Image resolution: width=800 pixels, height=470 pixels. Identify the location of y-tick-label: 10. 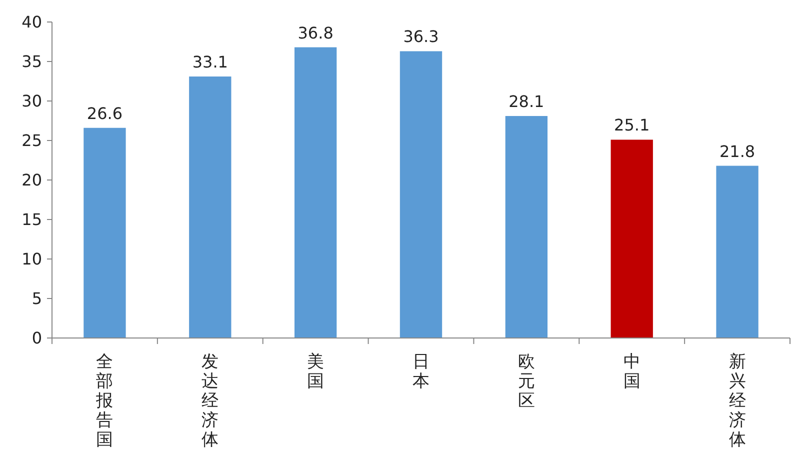
(32, 259).